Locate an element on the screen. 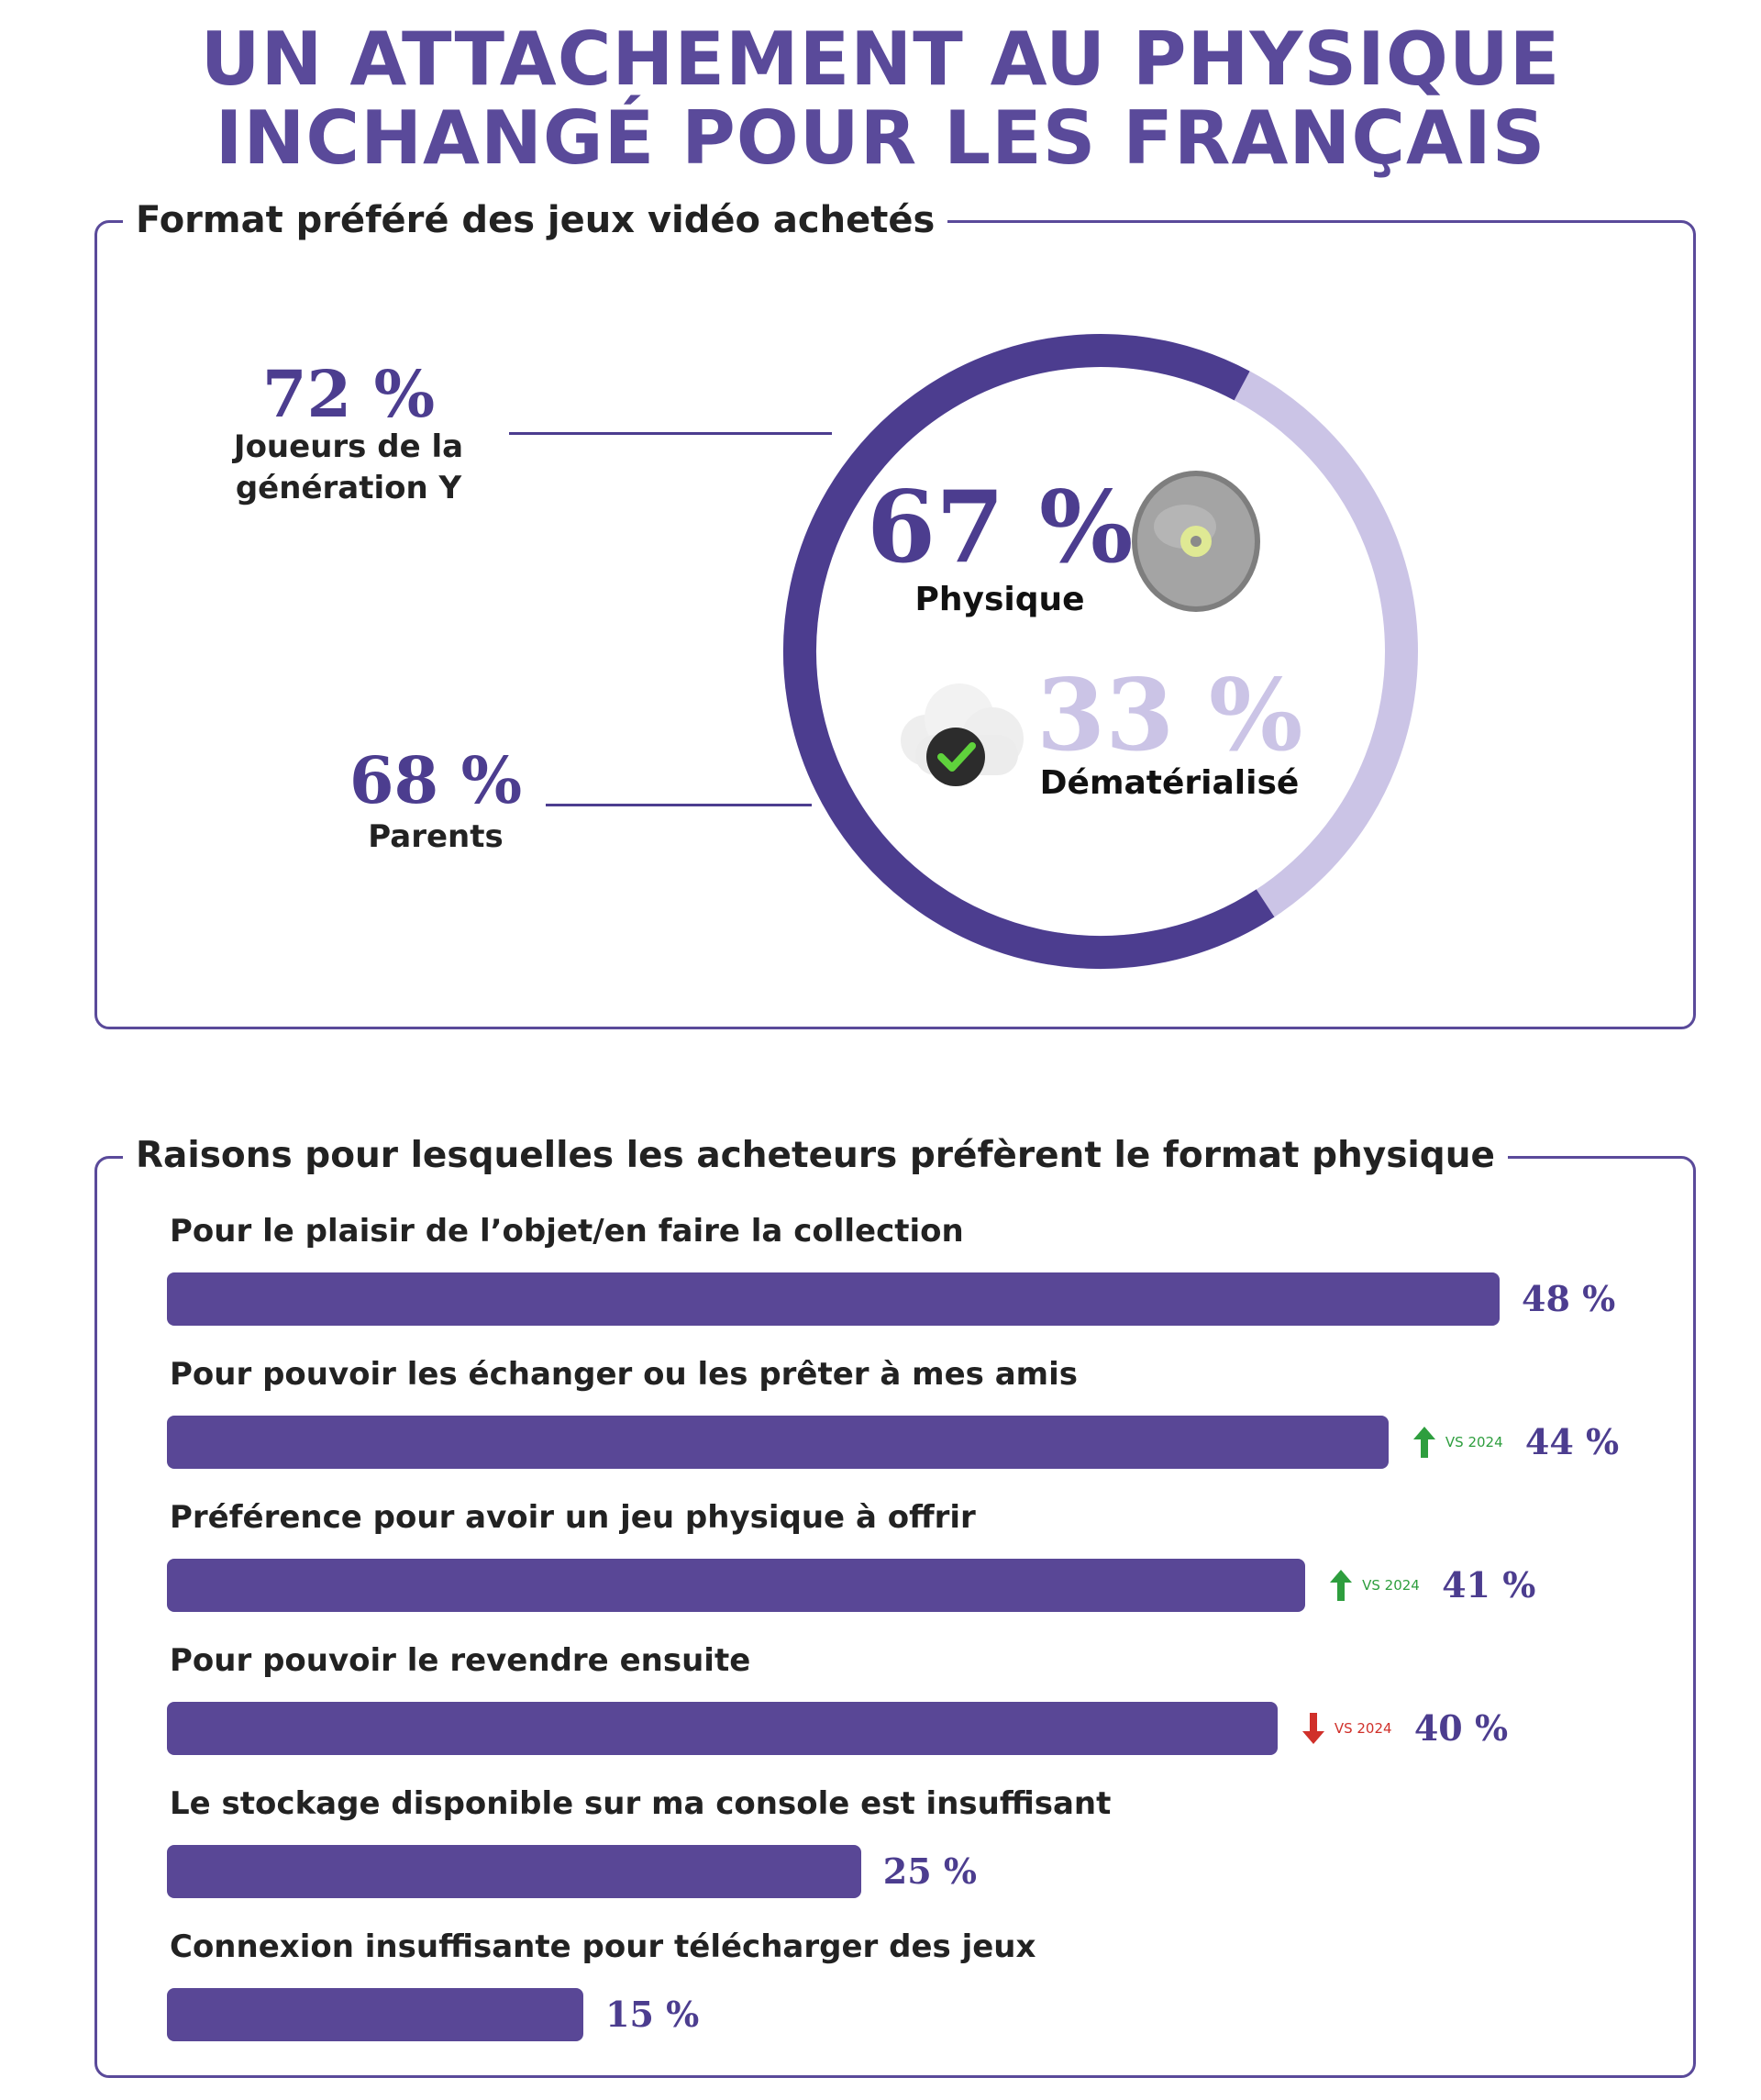  trend-indicator-4: VS 2024 is located at coordinates (1346, 1728).